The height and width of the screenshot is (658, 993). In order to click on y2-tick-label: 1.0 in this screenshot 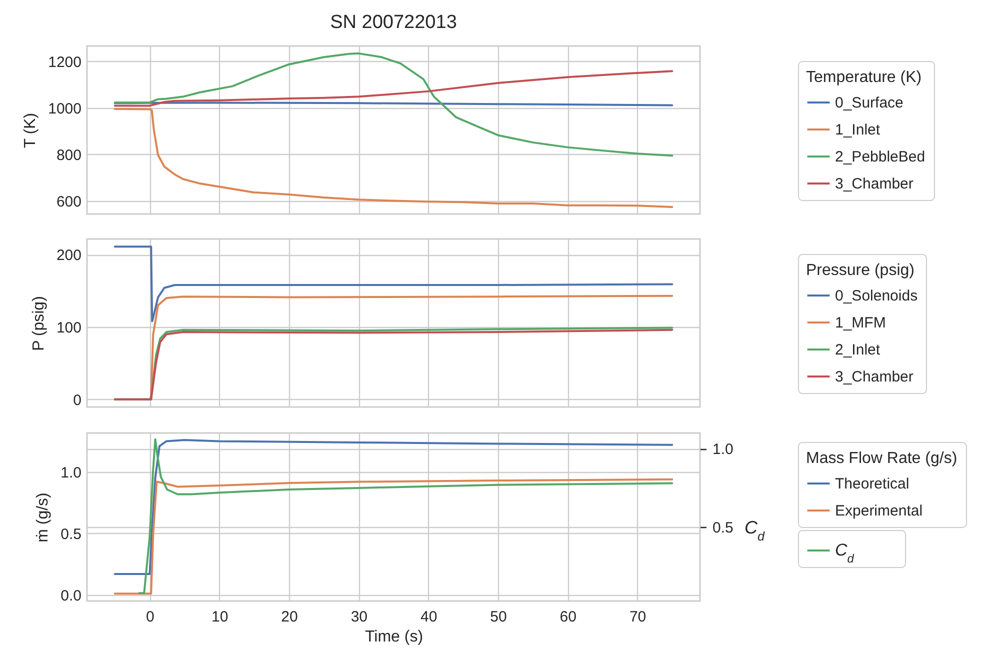, I will do `click(723, 449)`.